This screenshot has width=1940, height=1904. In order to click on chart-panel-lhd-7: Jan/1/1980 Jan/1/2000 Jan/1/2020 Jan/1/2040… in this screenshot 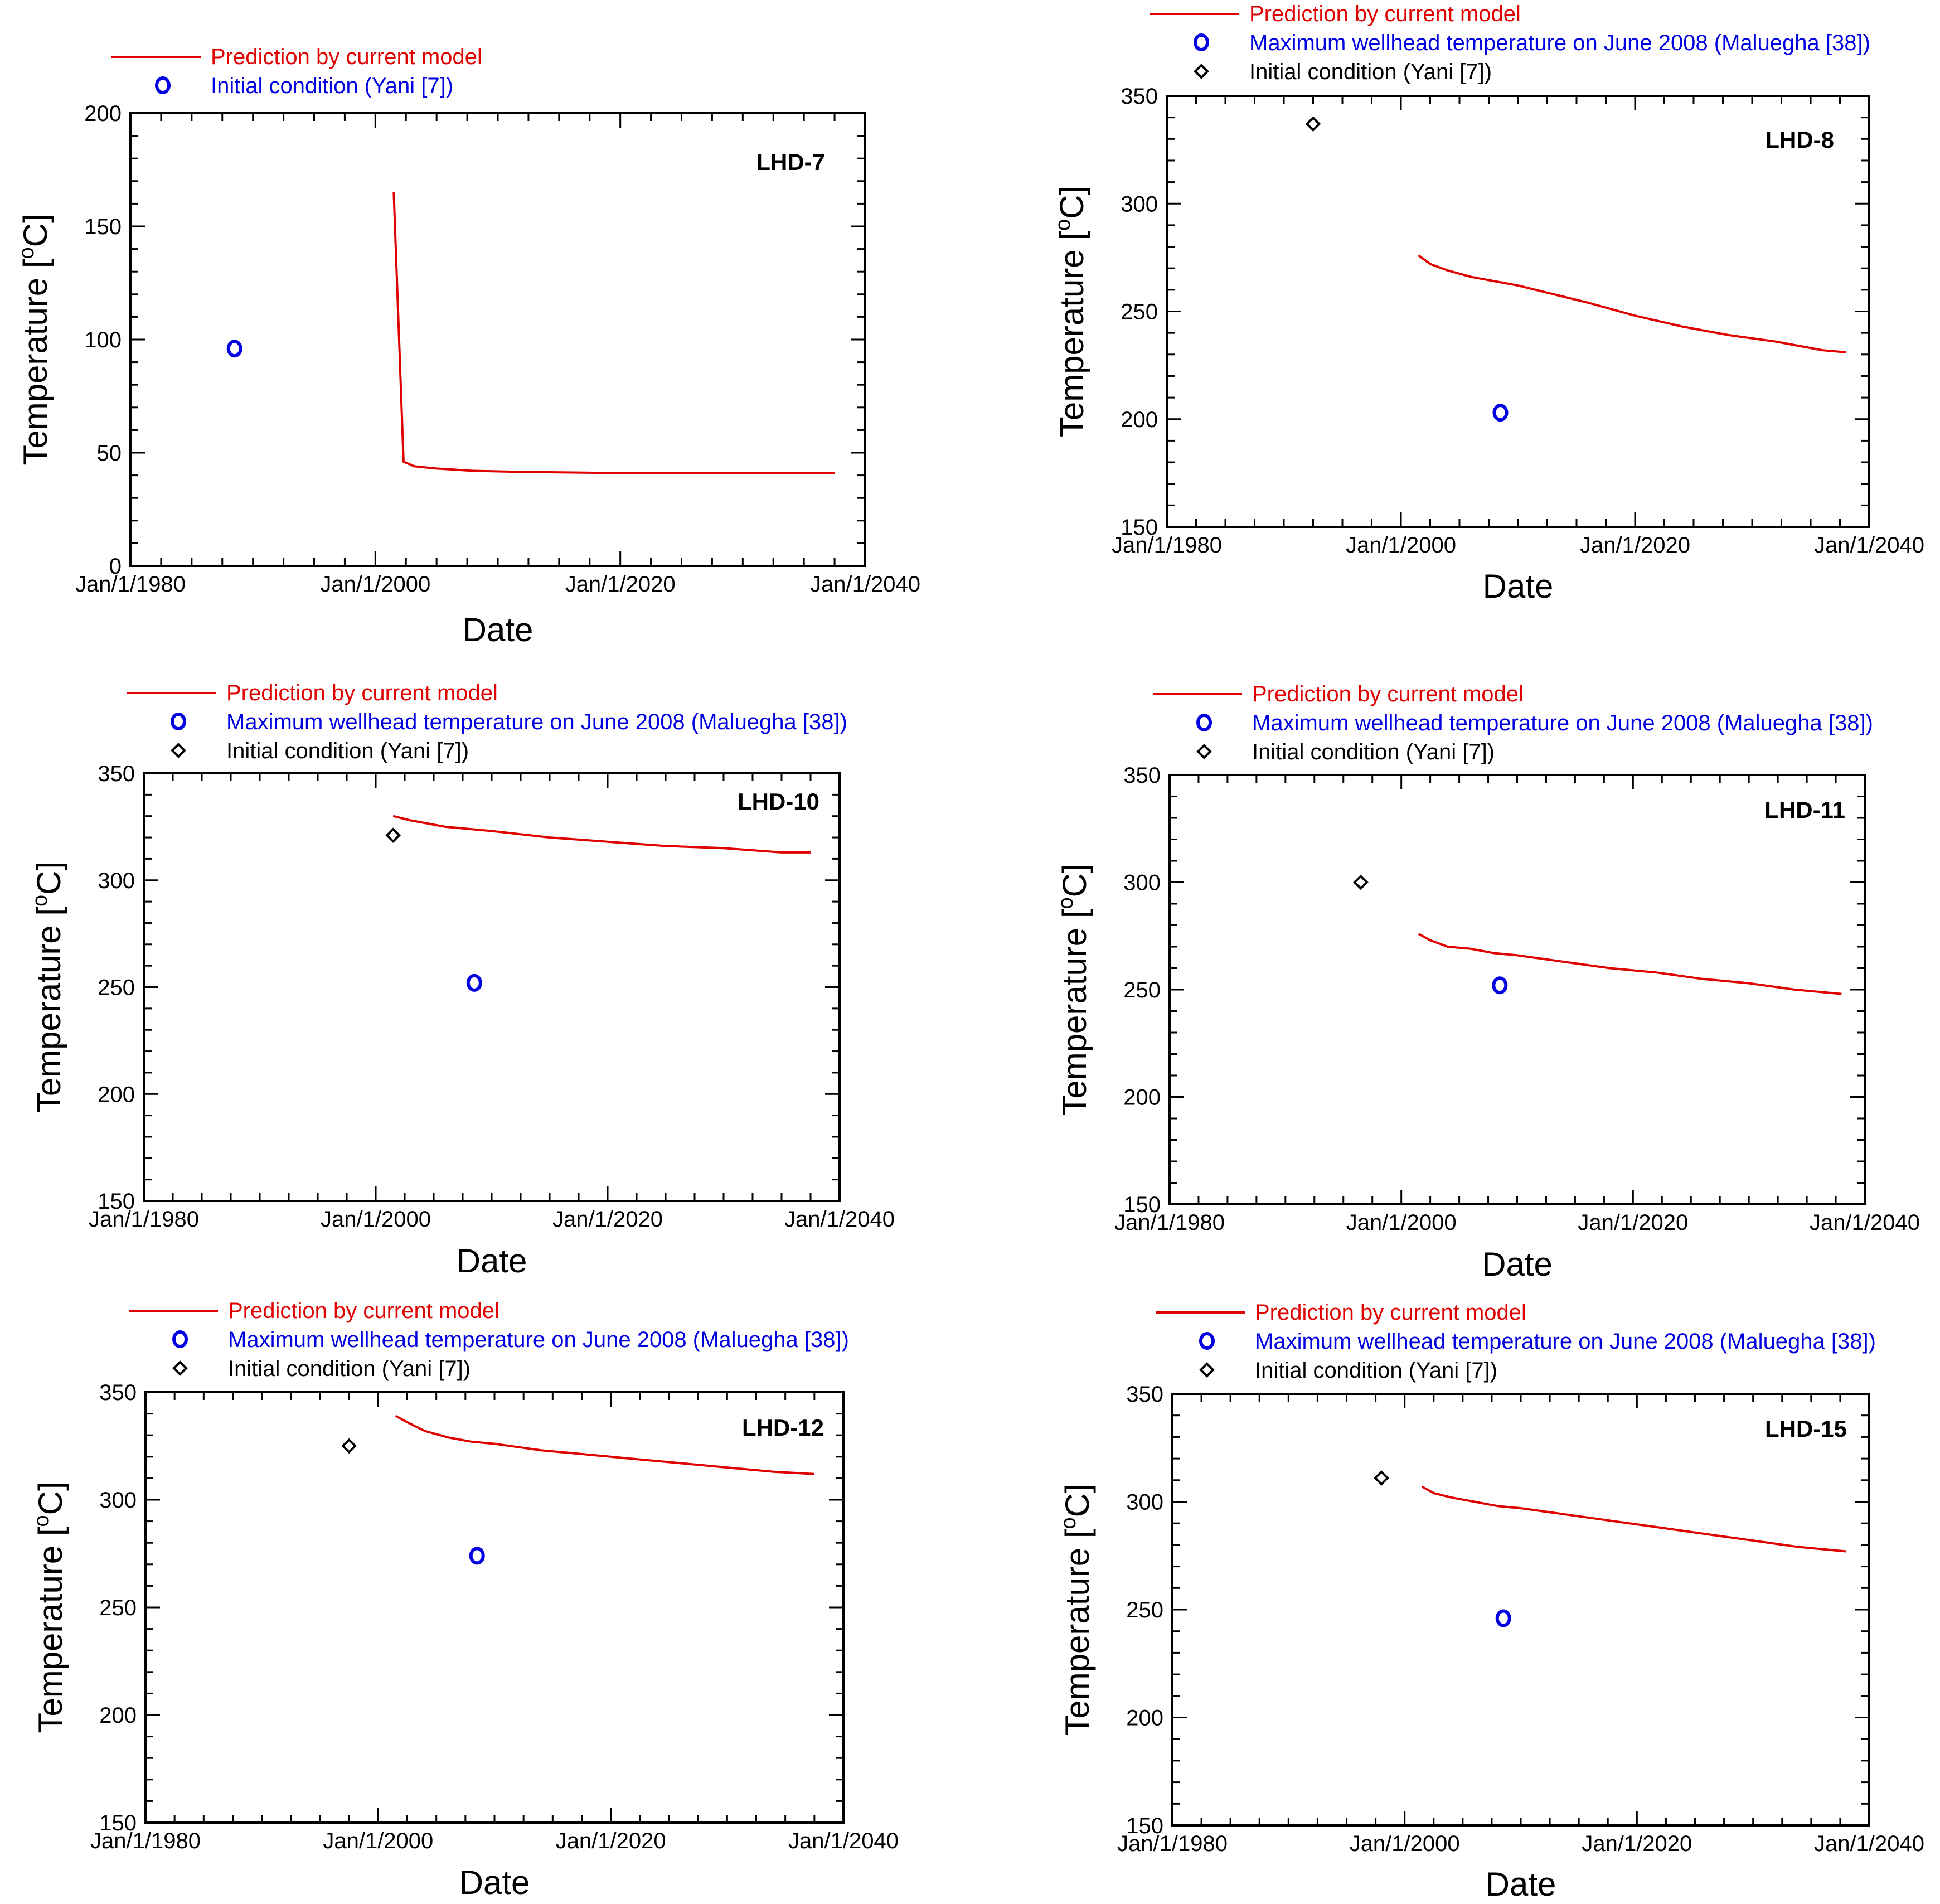, I will do `click(467, 346)`.